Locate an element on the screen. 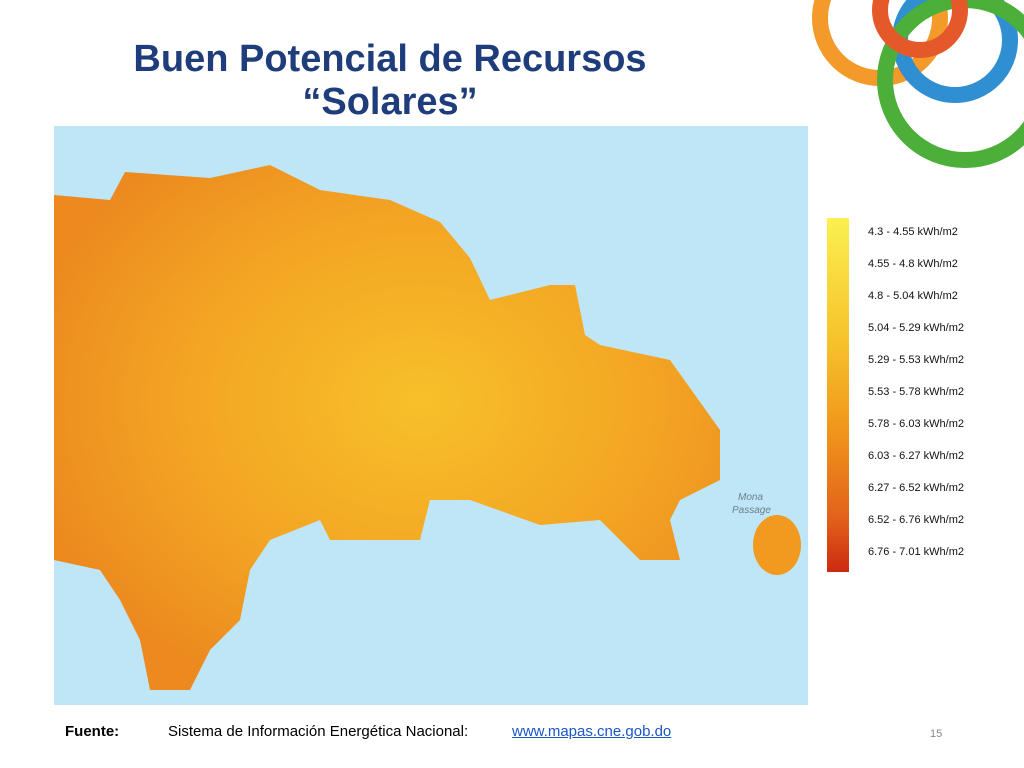 This screenshot has height=768, width=1024. legend-color-bar is located at coordinates (838, 395).